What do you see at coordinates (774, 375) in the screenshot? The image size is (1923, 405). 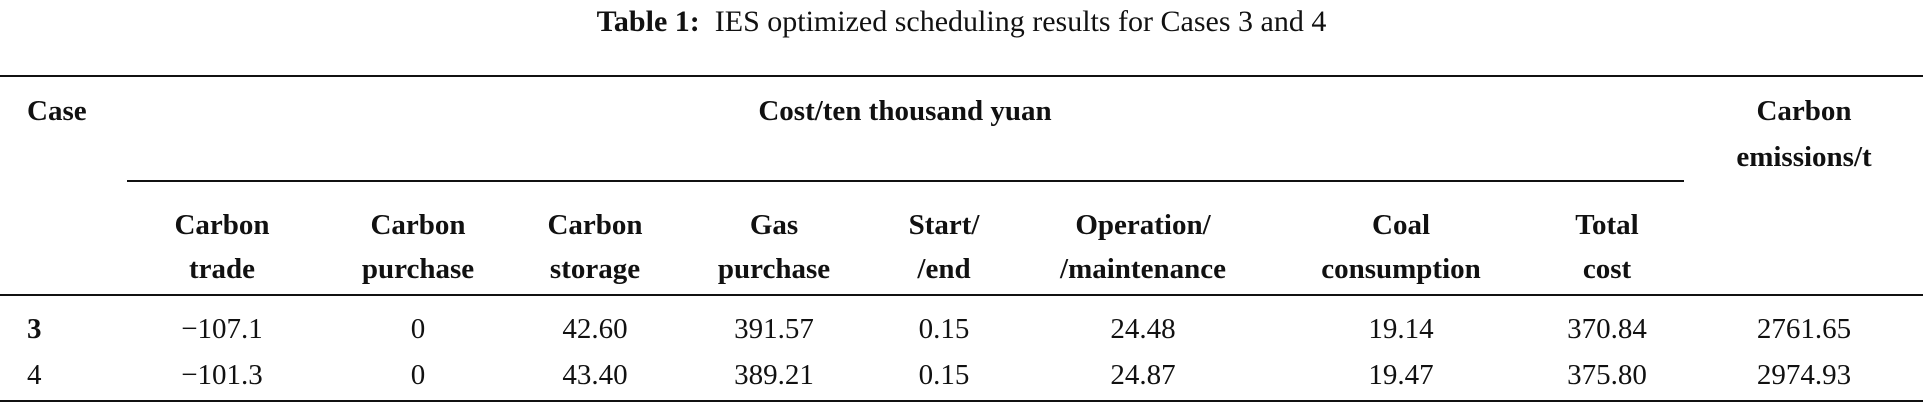 I see `table-cell: 389.21` at bounding box center [774, 375].